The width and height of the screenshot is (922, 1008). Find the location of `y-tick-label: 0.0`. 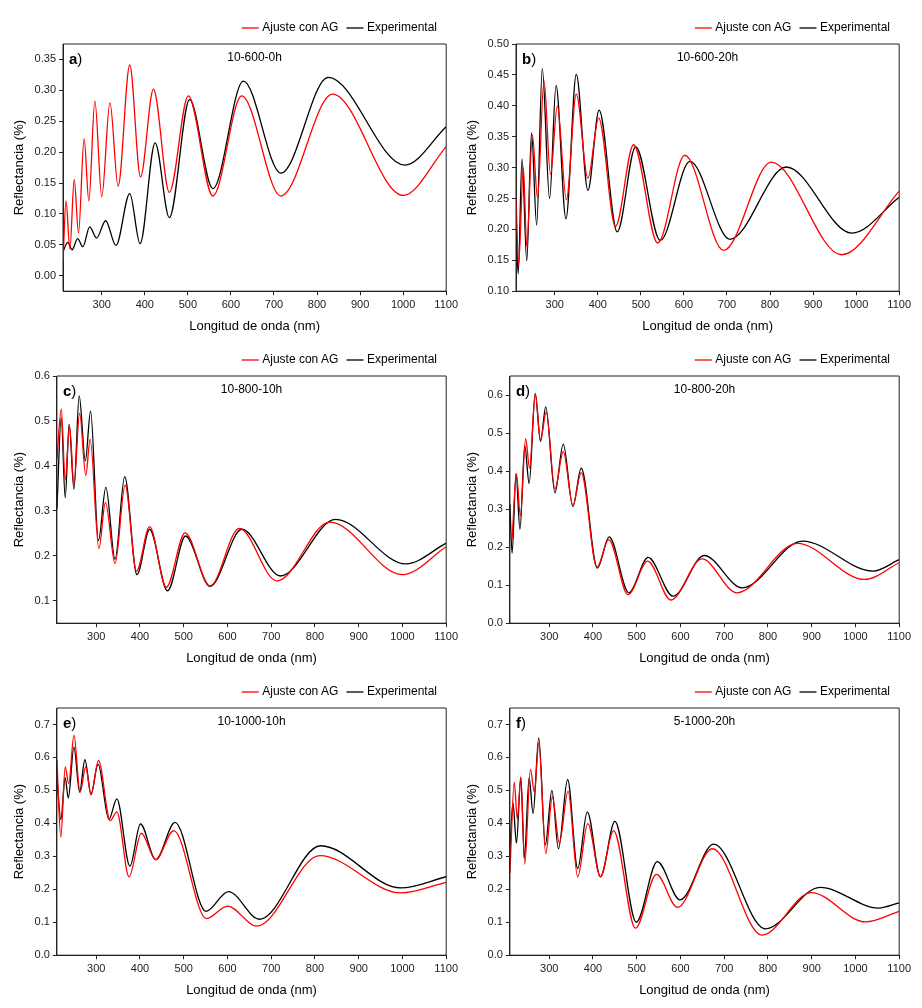

y-tick-label: 0.0 is located at coordinates (495, 954).